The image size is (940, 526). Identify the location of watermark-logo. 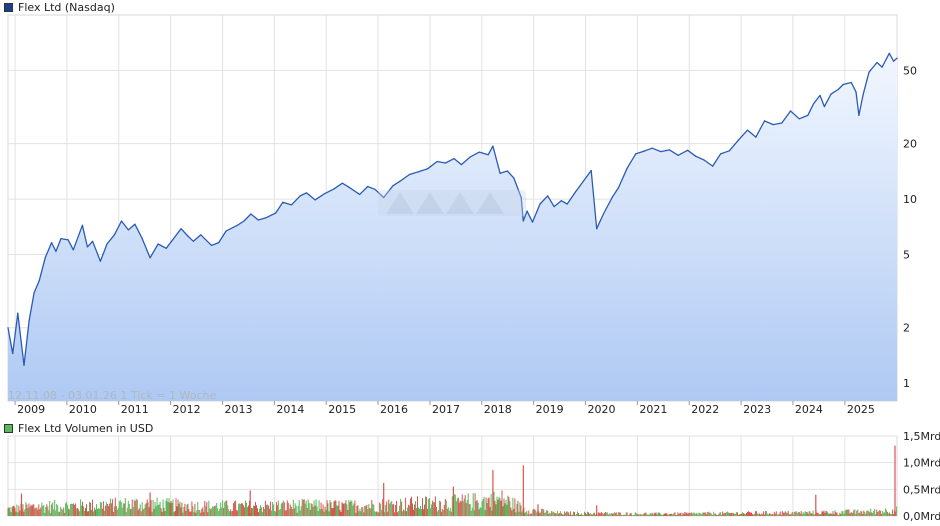
(452, 203).